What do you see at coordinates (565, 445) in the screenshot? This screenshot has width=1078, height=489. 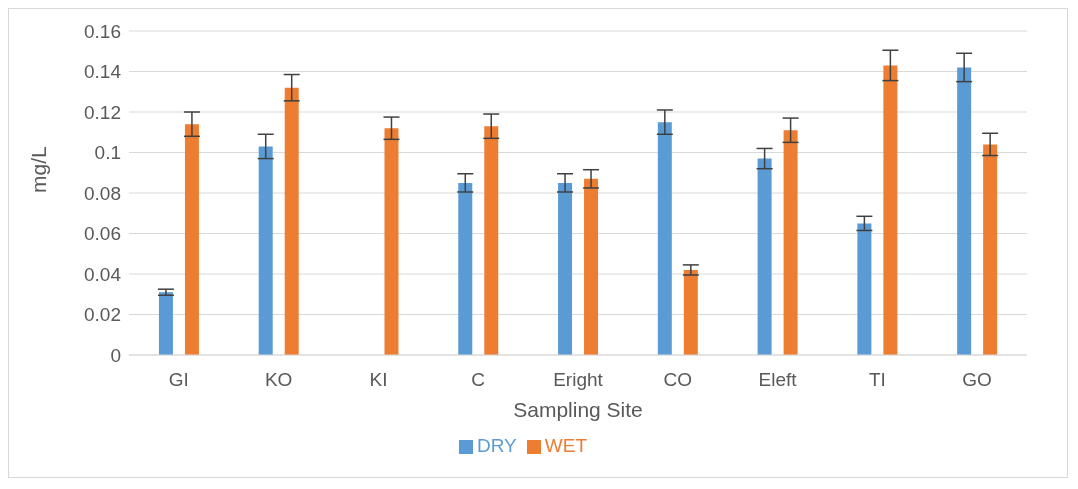 I see `legend-label: WET` at bounding box center [565, 445].